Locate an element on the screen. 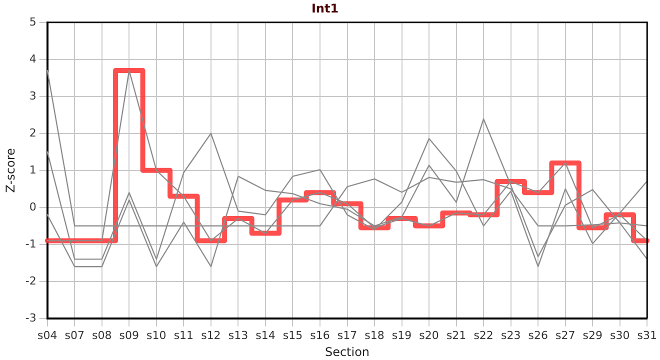  x-tick-label: s30 is located at coordinates (620, 335).